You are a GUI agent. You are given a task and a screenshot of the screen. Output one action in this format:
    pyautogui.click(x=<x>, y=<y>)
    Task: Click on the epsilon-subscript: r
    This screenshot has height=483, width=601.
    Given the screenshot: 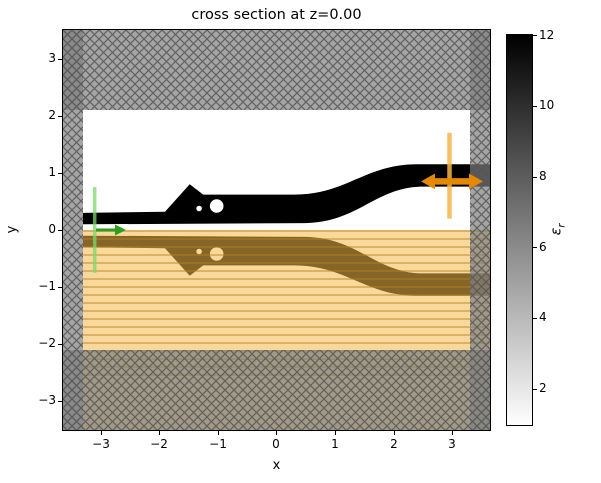 What is the action you would take?
    pyautogui.click(x=562, y=225)
    